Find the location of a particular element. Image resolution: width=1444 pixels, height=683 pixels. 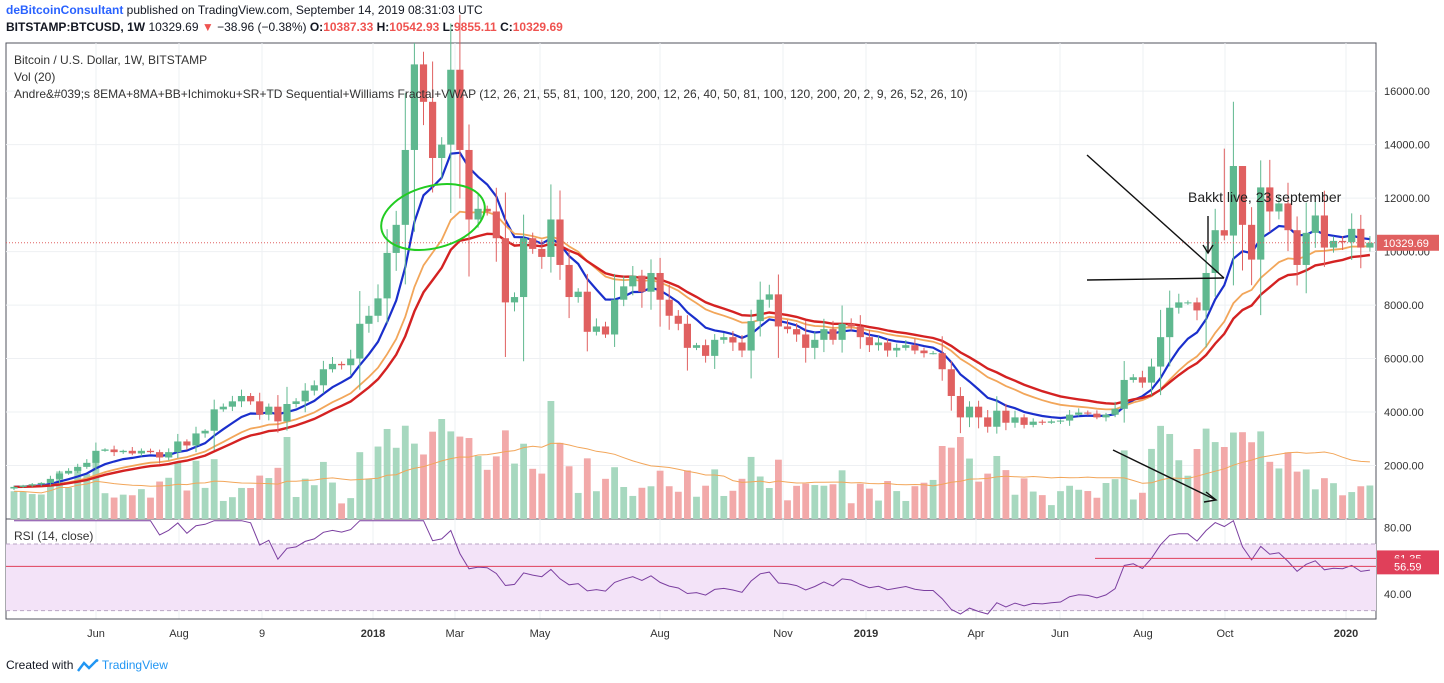

time-tick-label: Mar is located at coordinates (455, 634).